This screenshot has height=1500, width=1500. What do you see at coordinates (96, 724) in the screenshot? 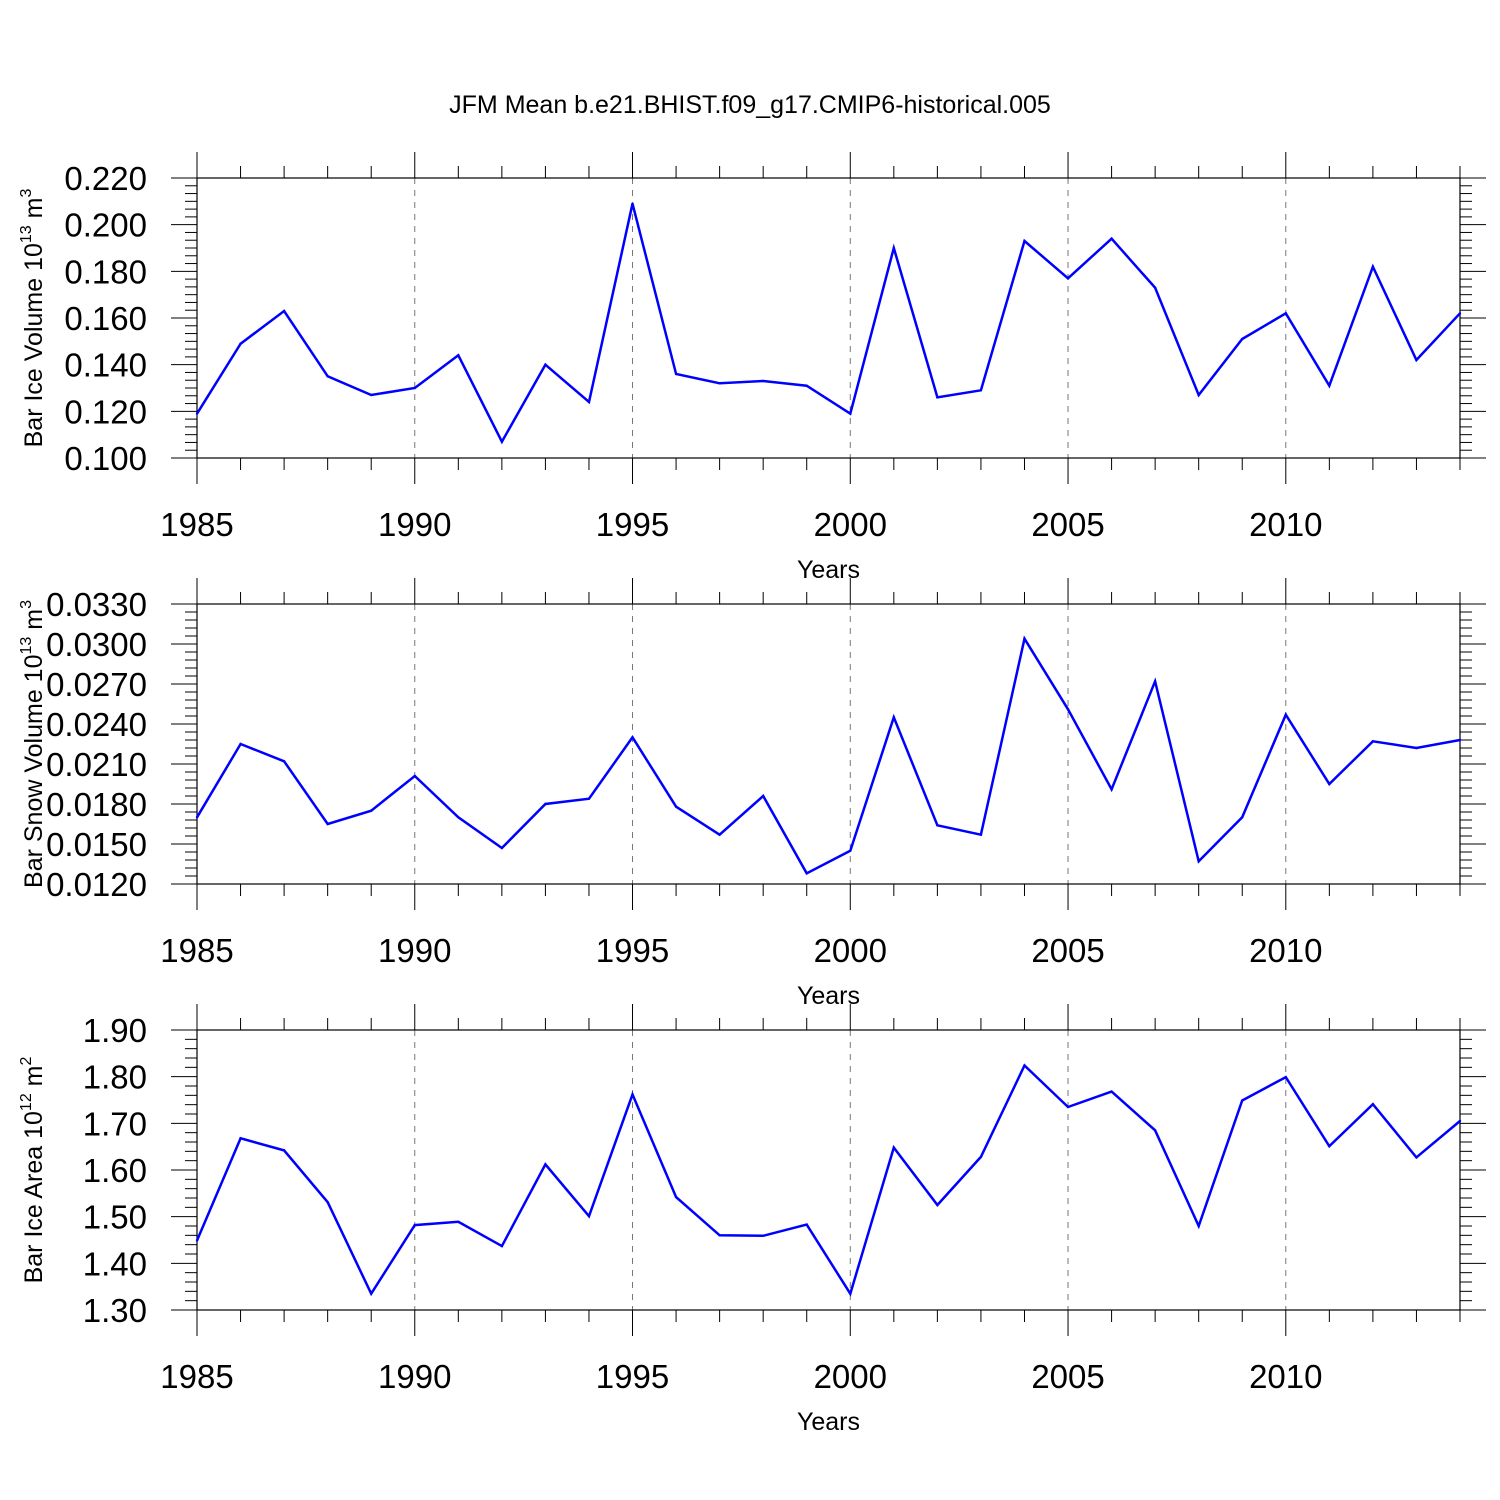
I see `y-tick-label: 0.0240` at bounding box center [96, 724].